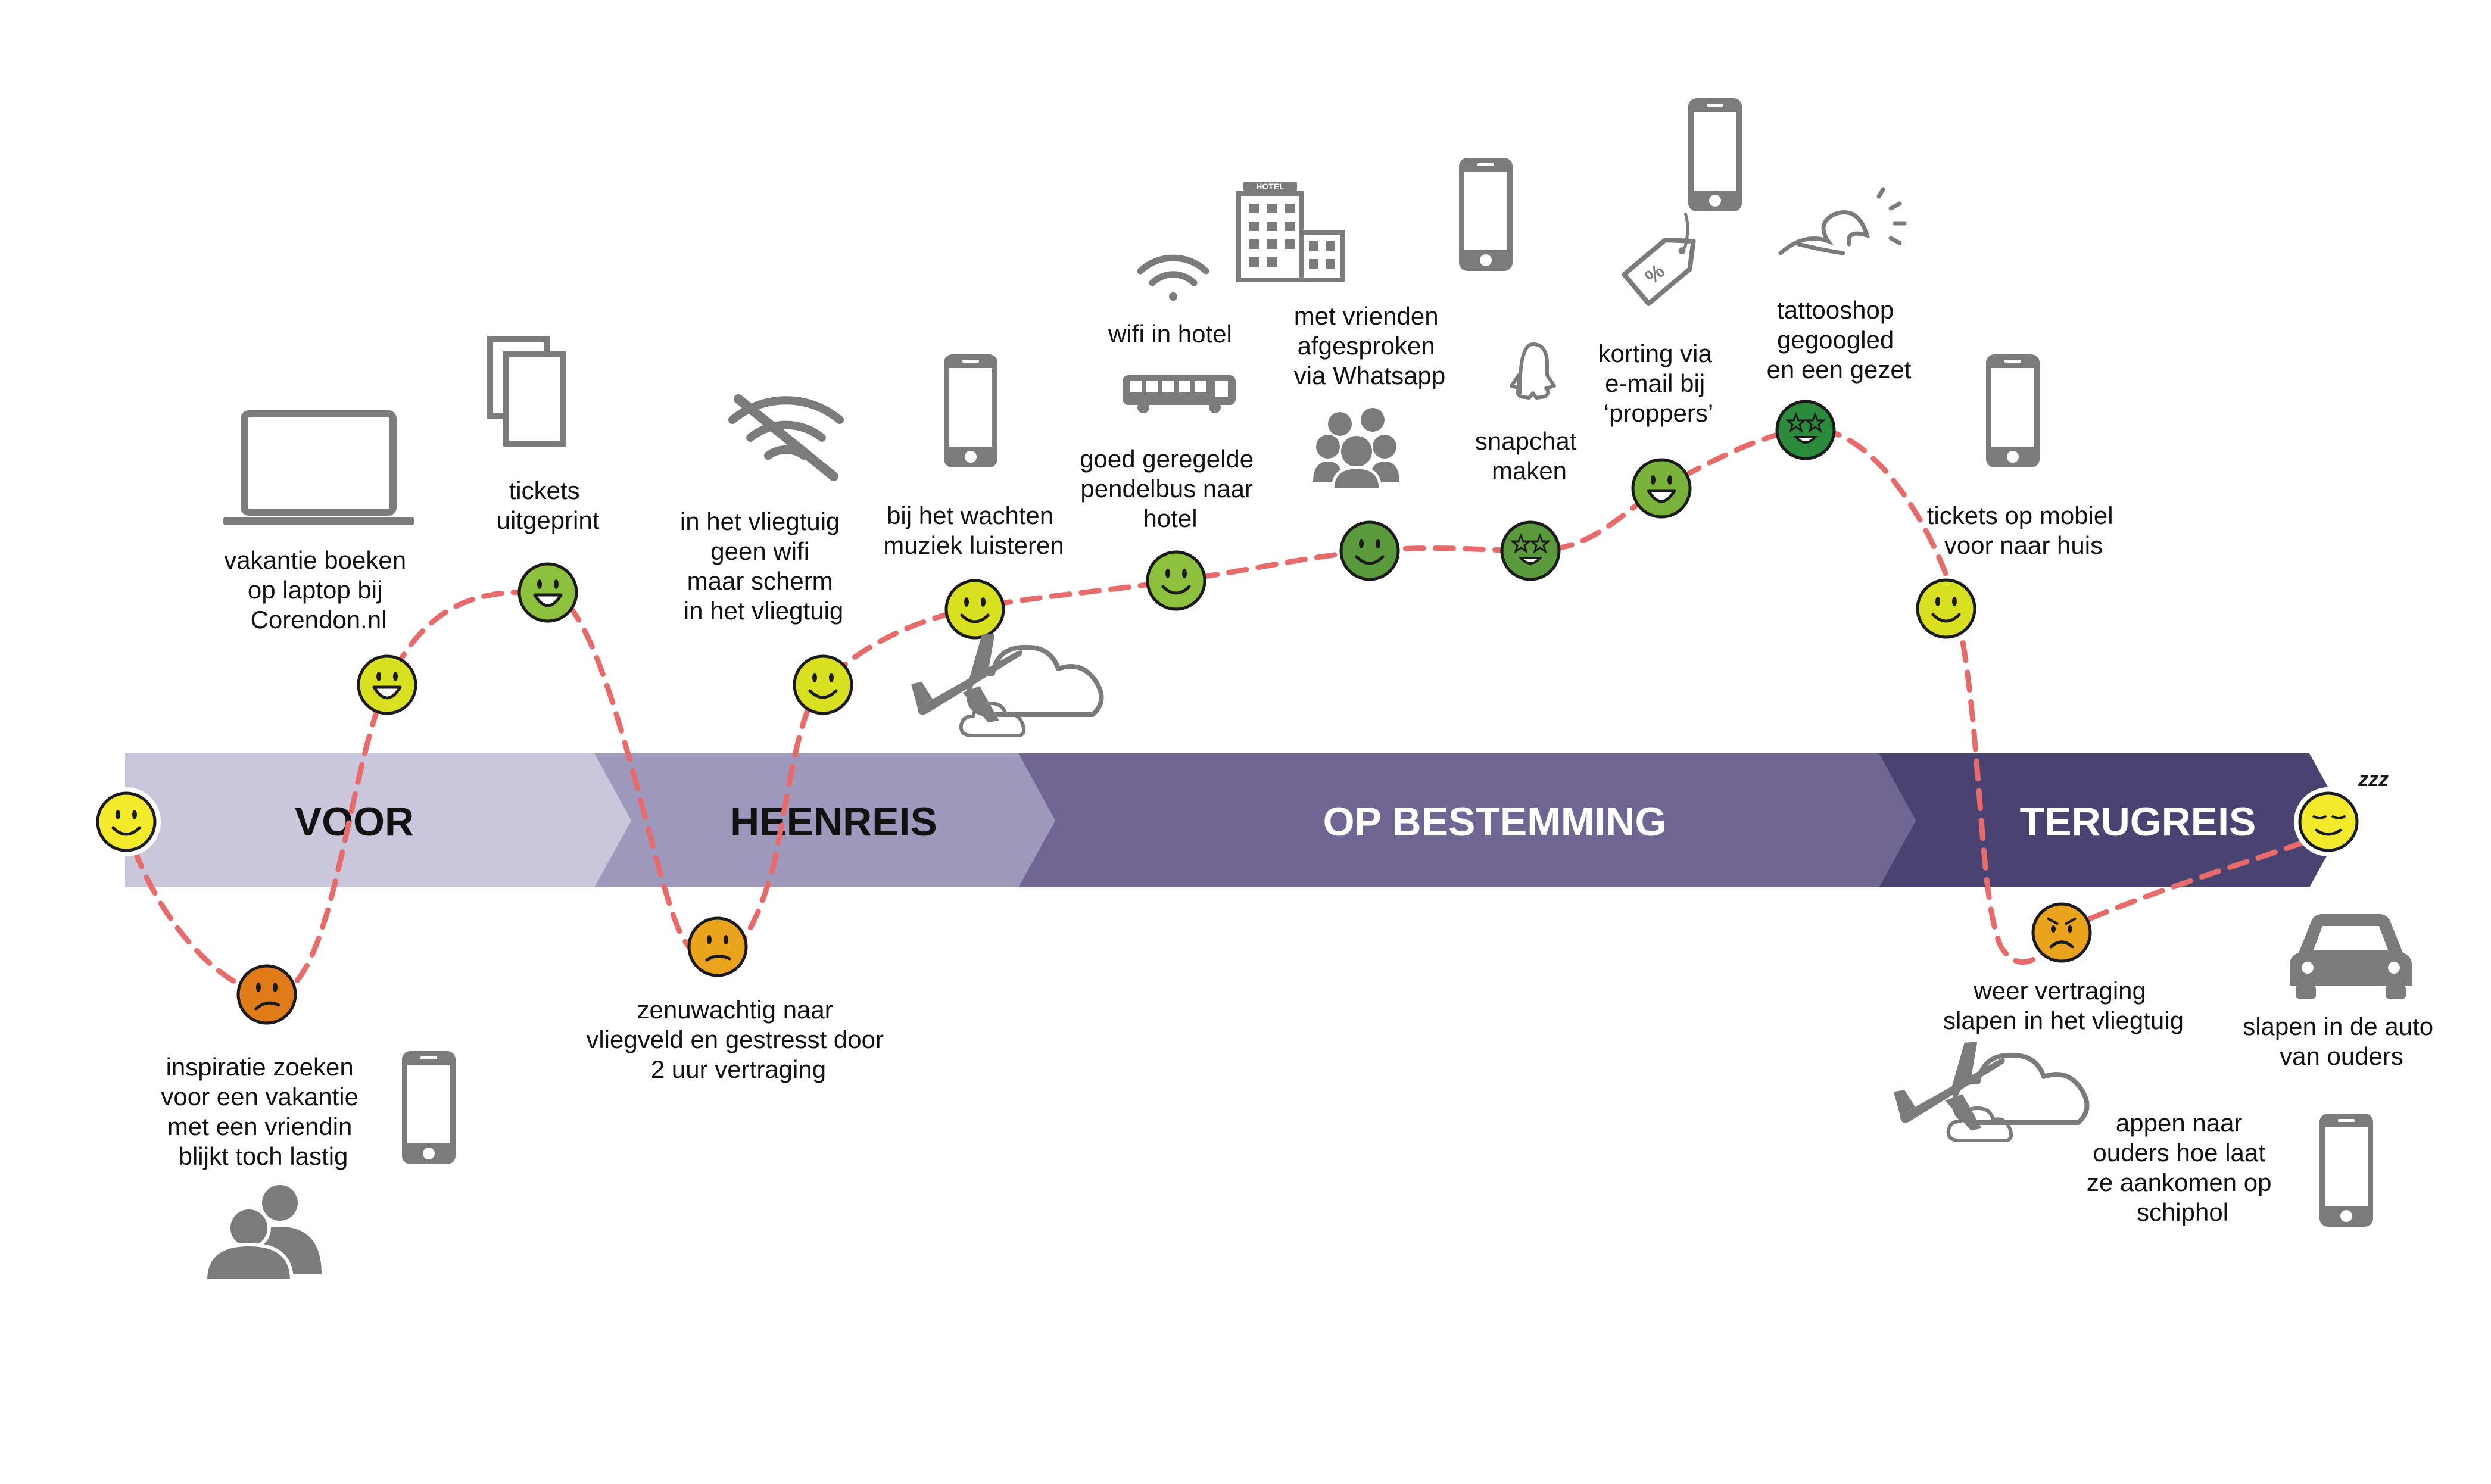 Image resolution: width=2491 pixels, height=1484 pixels. Describe the element at coordinates (2351, 957) in the screenshot. I see `car-icon` at that location.